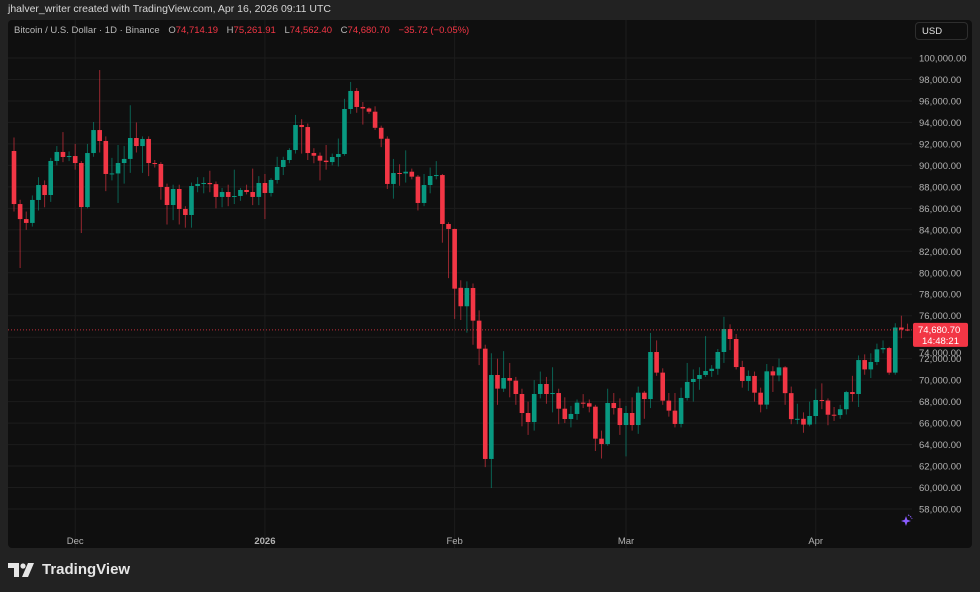  Describe the element at coordinates (21, 569) in the screenshot. I see `tradingview-logo-icon` at that location.